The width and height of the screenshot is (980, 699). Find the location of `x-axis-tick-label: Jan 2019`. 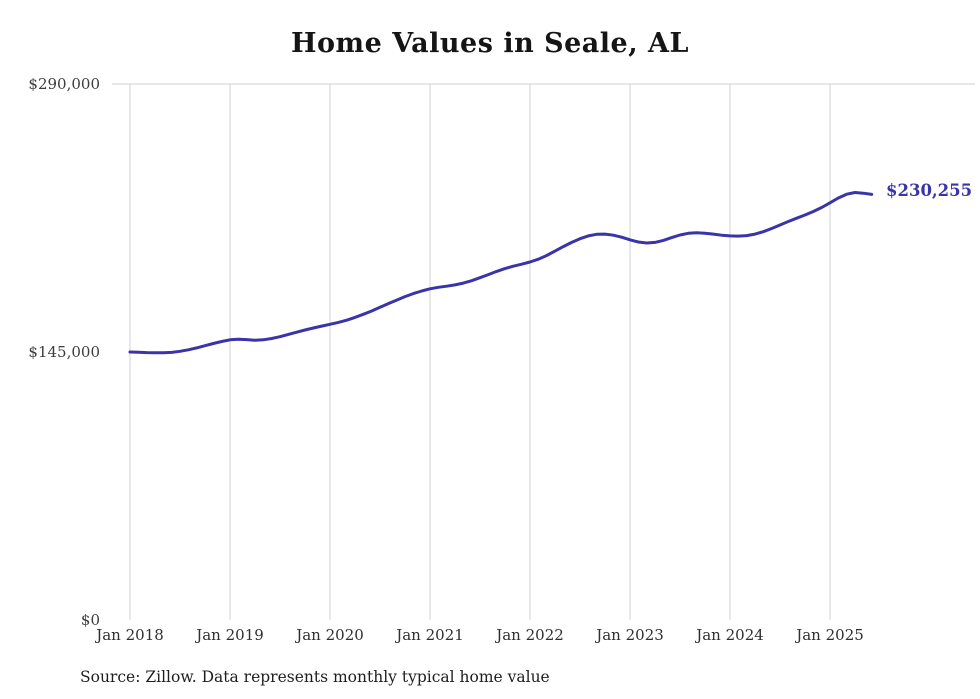

x-axis-tick-label: Jan 2019 is located at coordinates (229, 635).